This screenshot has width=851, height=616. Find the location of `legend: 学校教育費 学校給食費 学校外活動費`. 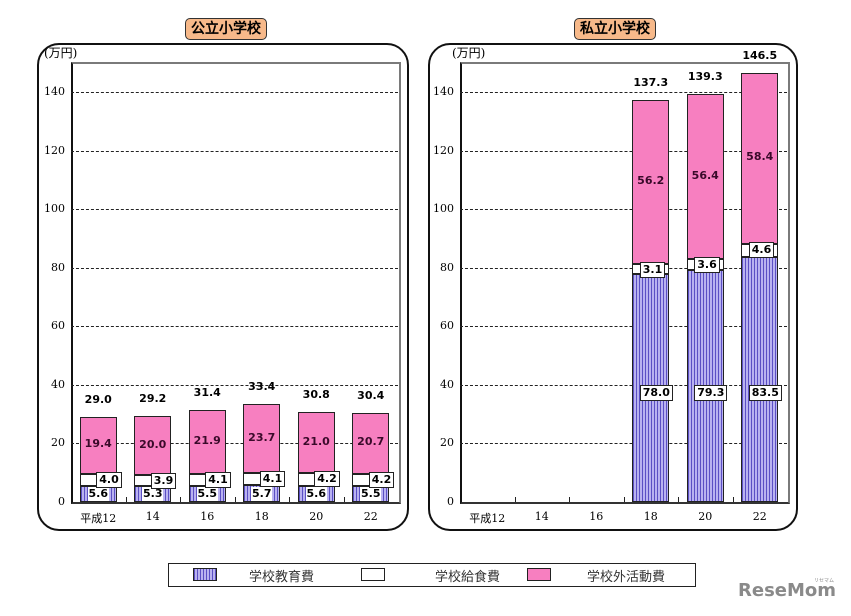

legend: 学校教育費 学校給食費 学校外活動費 is located at coordinates (432, 575).